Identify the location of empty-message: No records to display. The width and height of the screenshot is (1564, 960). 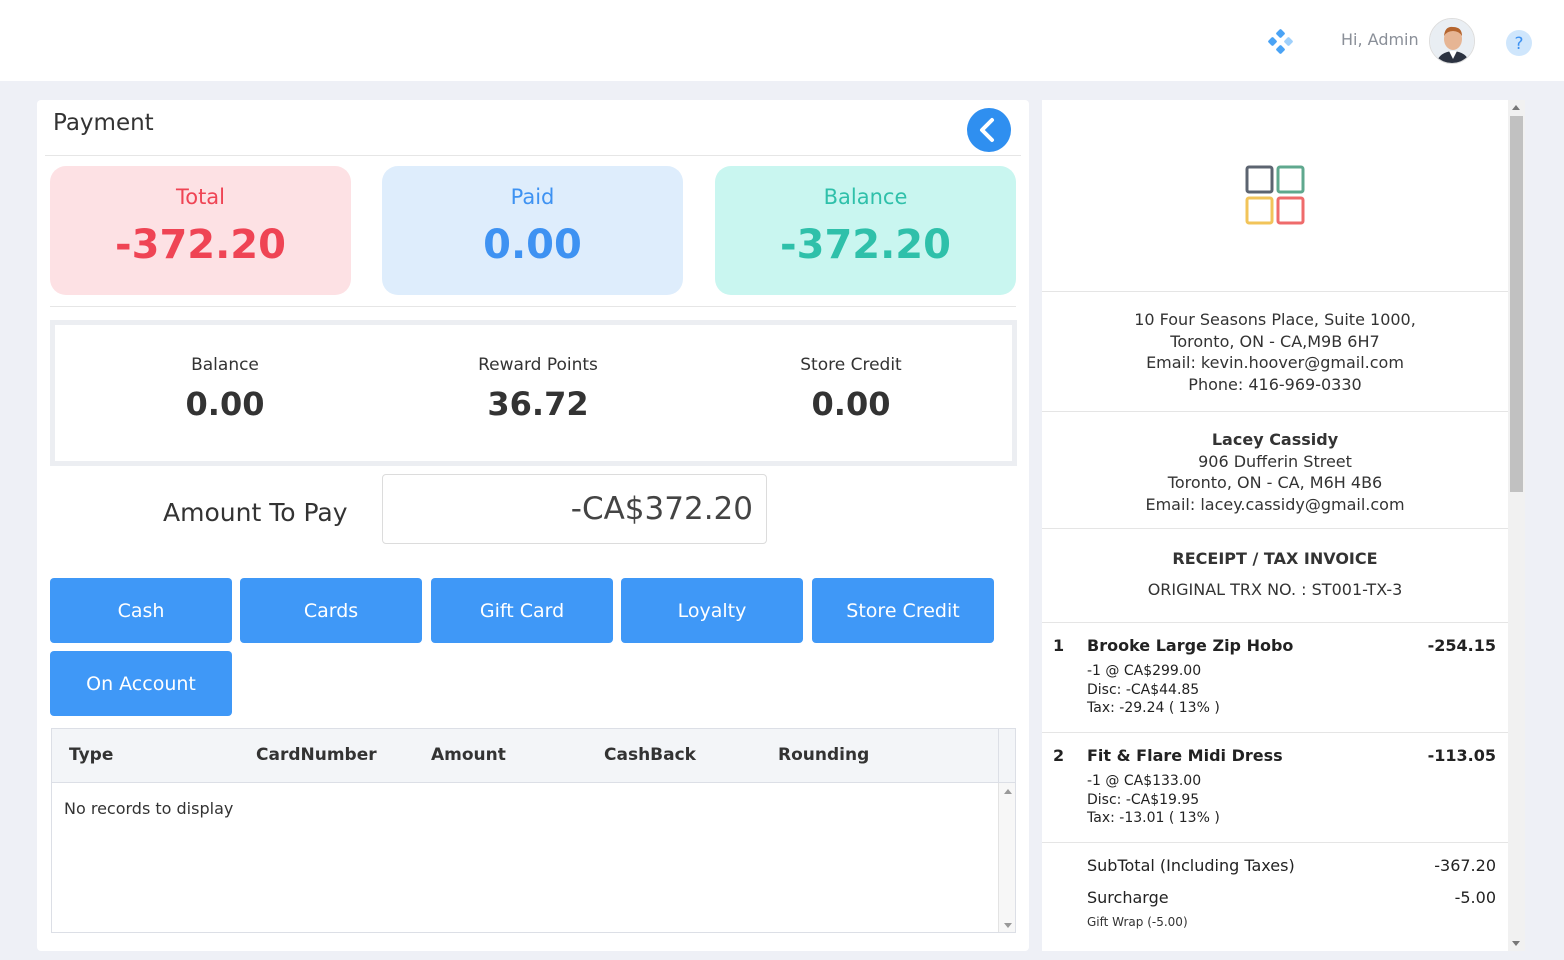
(149, 808).